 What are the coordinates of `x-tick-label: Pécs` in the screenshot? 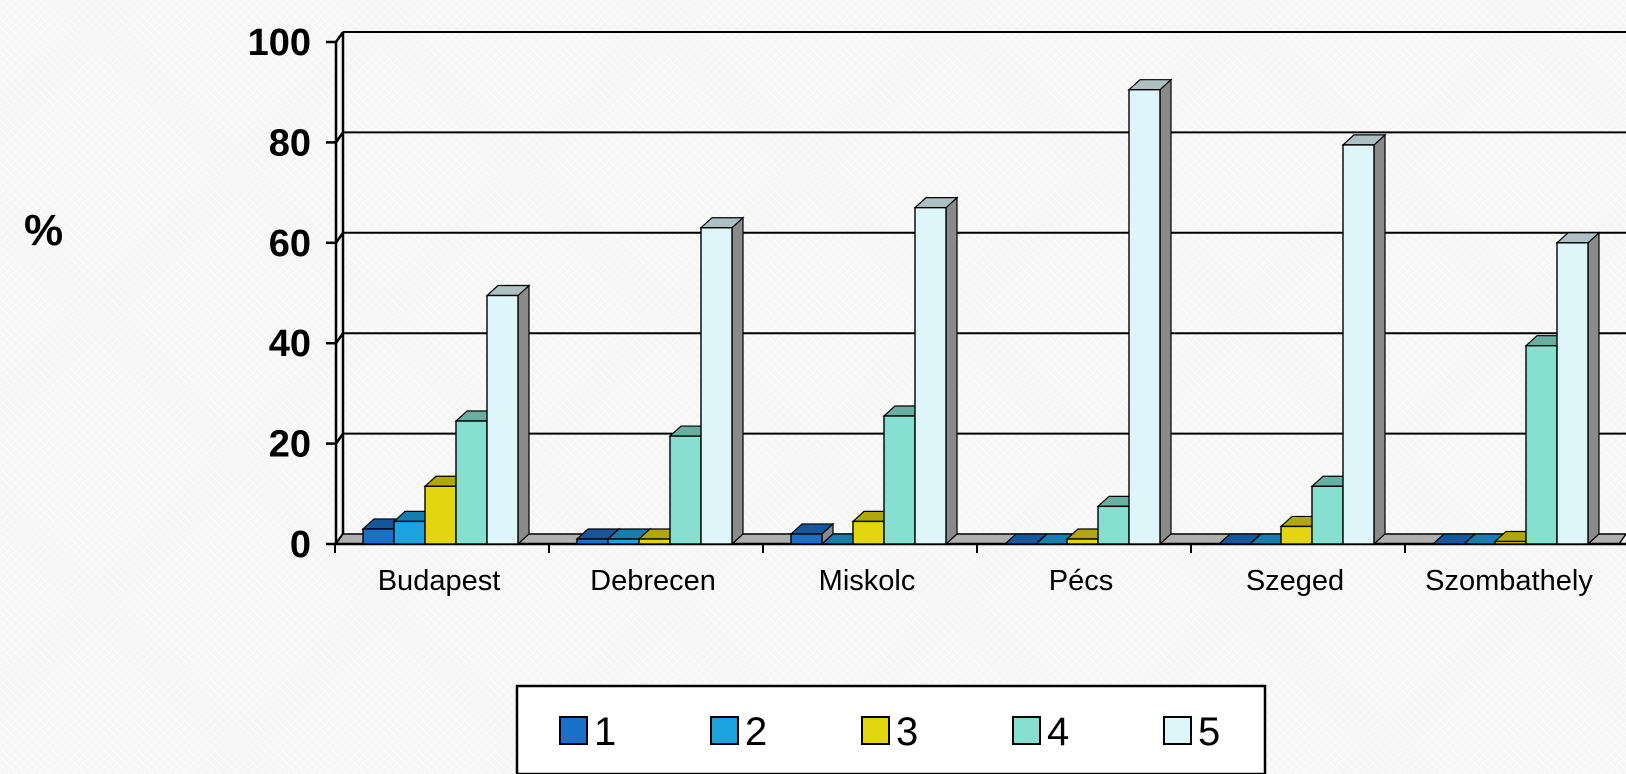 It's located at (1081, 581).